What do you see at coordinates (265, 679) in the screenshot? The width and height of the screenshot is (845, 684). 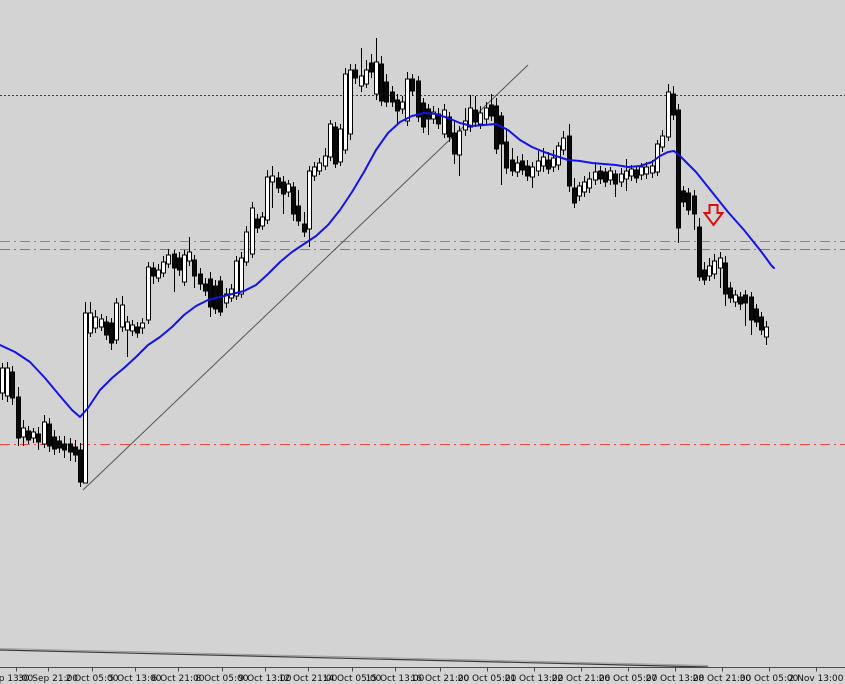 I see `x-axis-label: 9 Oct 13:00` at bounding box center [265, 679].